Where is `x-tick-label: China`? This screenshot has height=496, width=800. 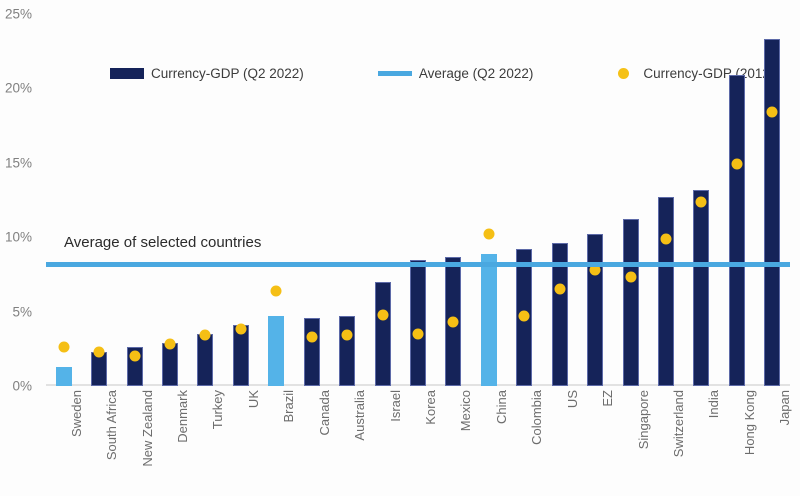 x-tick-label: China is located at coordinates (501, 407).